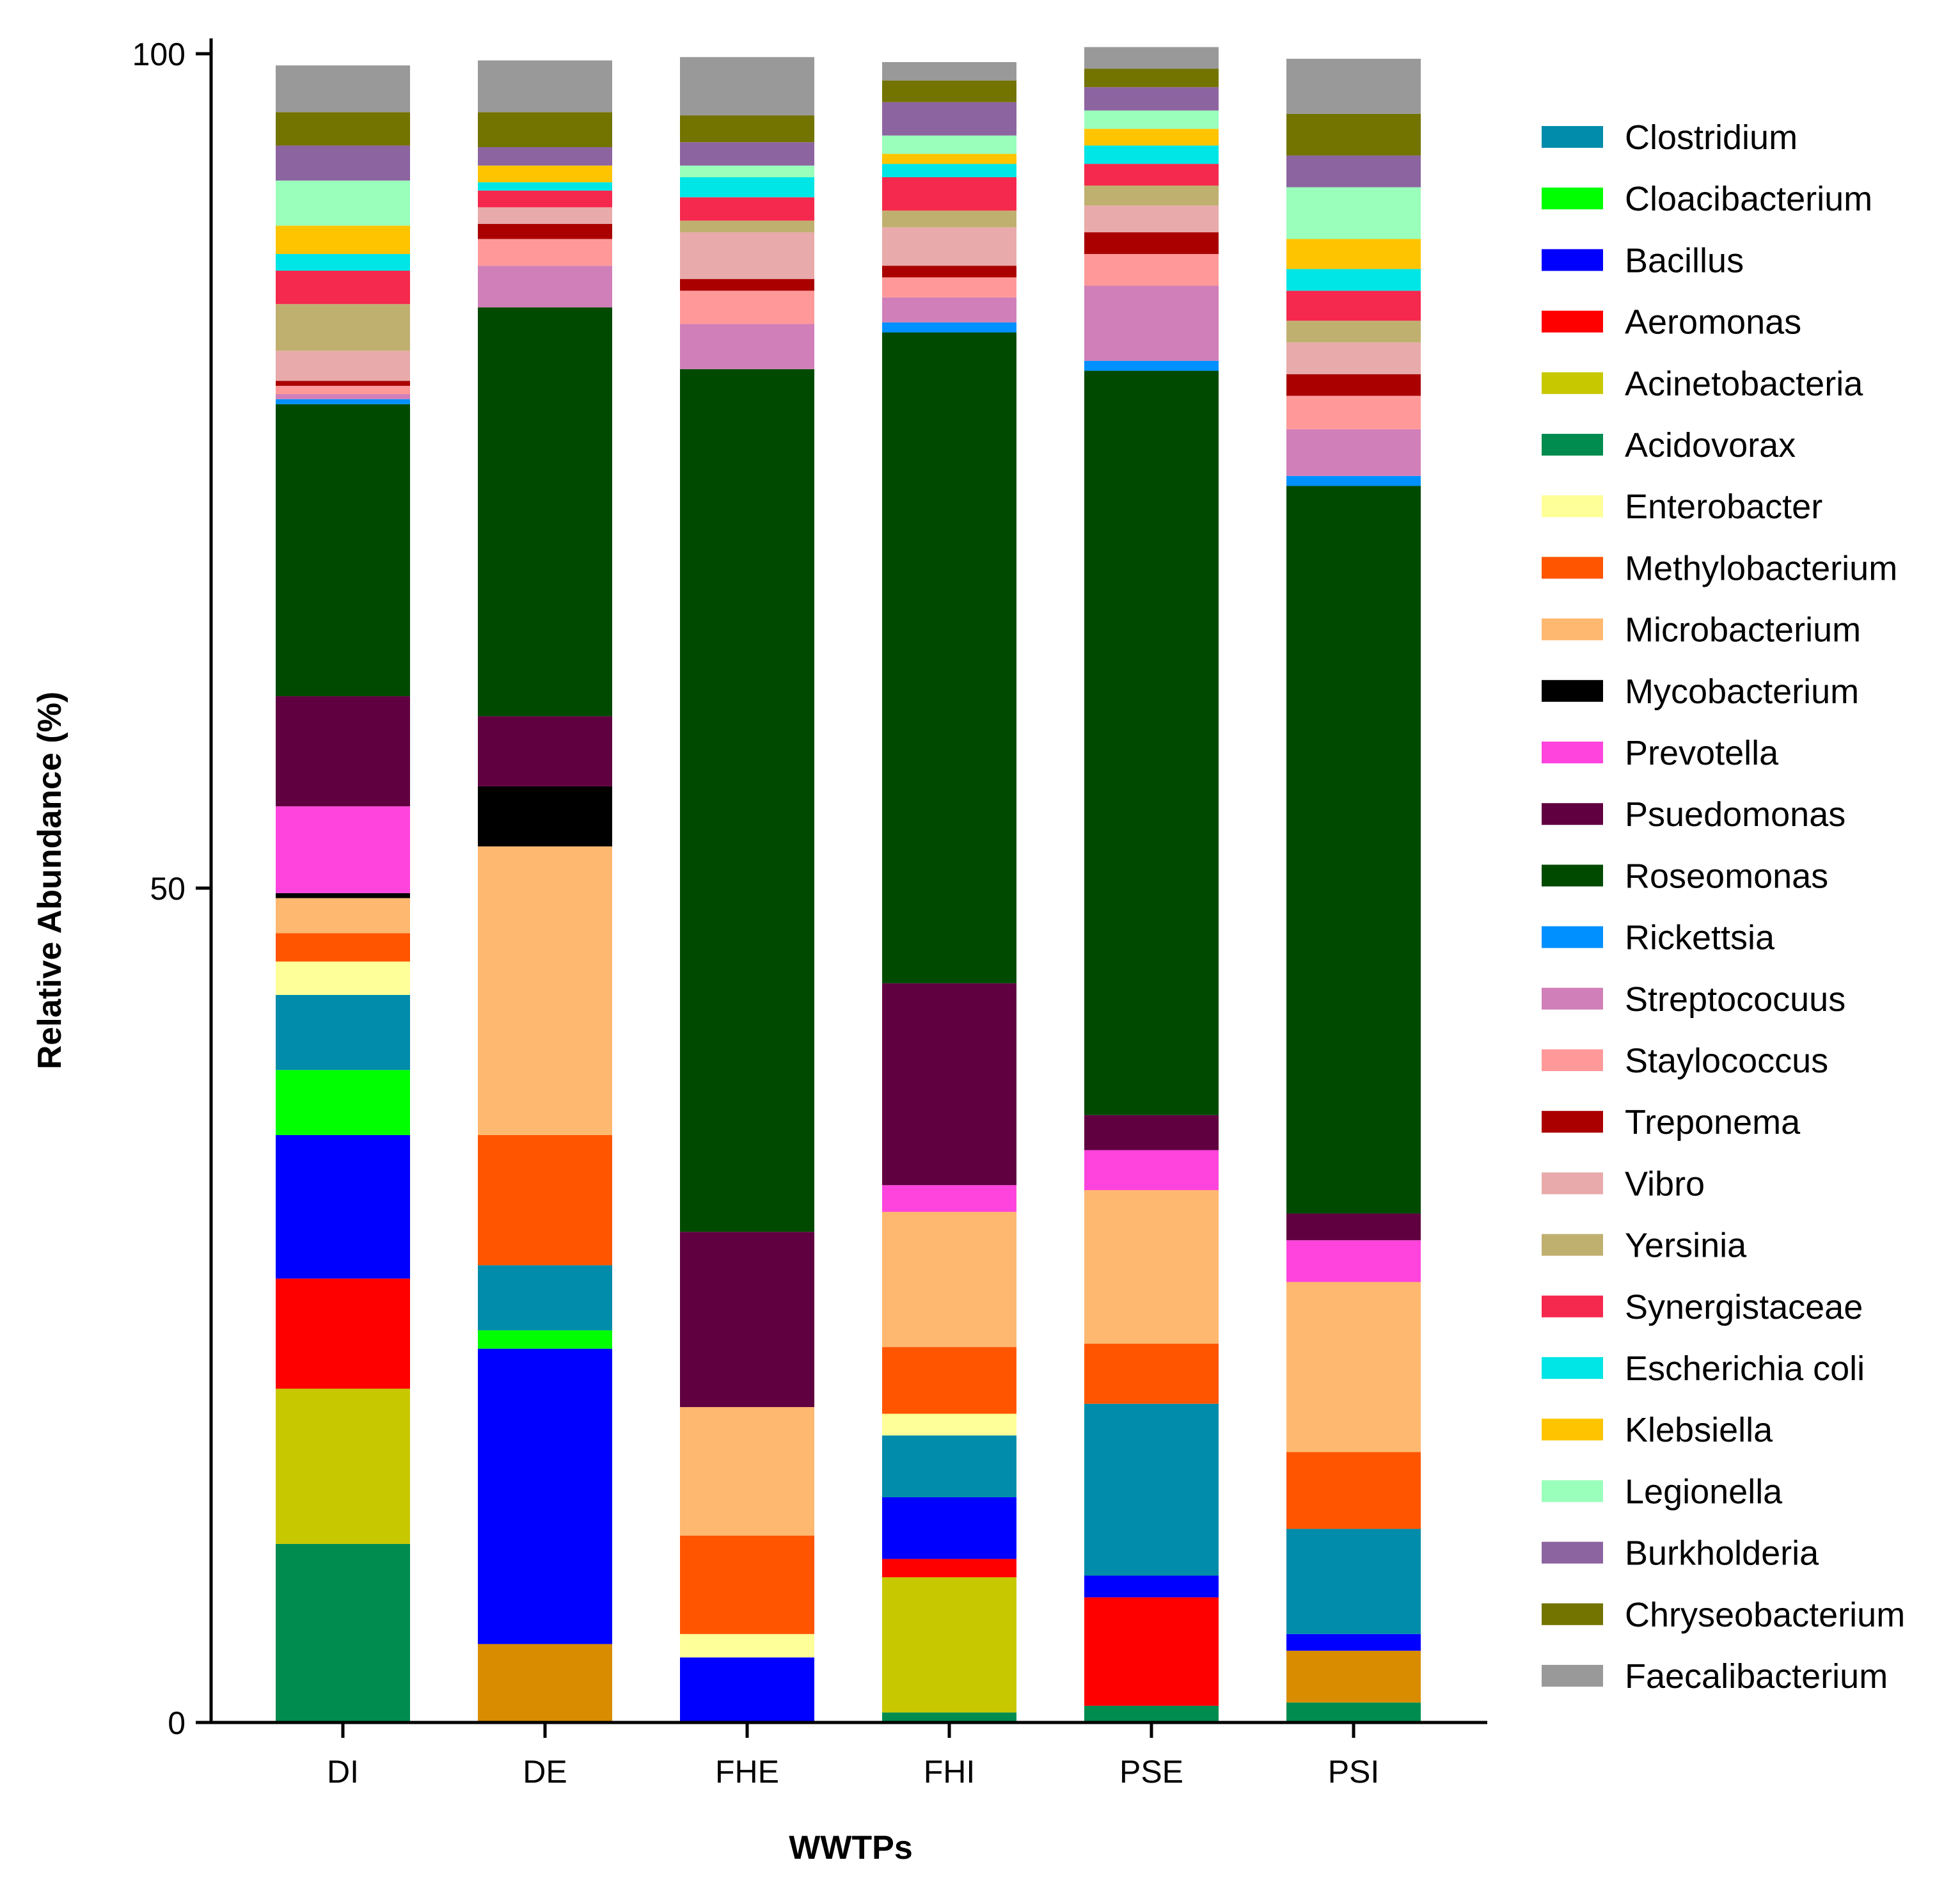 Image resolution: width=1960 pixels, height=1885 pixels. Describe the element at coordinates (1354, 1227) in the screenshot. I see `bar-segment-psi-psuedomonas` at that location.